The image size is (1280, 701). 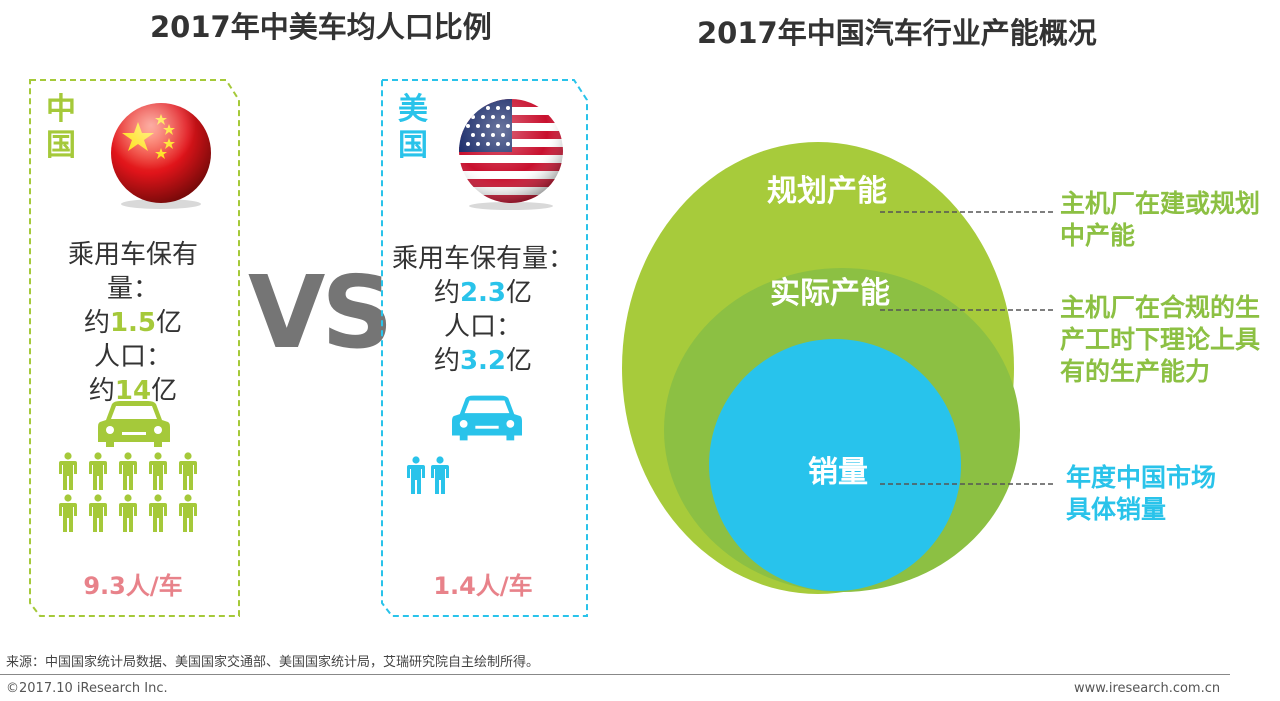 I want to click on usa-panel: 美 国, so click(x=485, y=349).